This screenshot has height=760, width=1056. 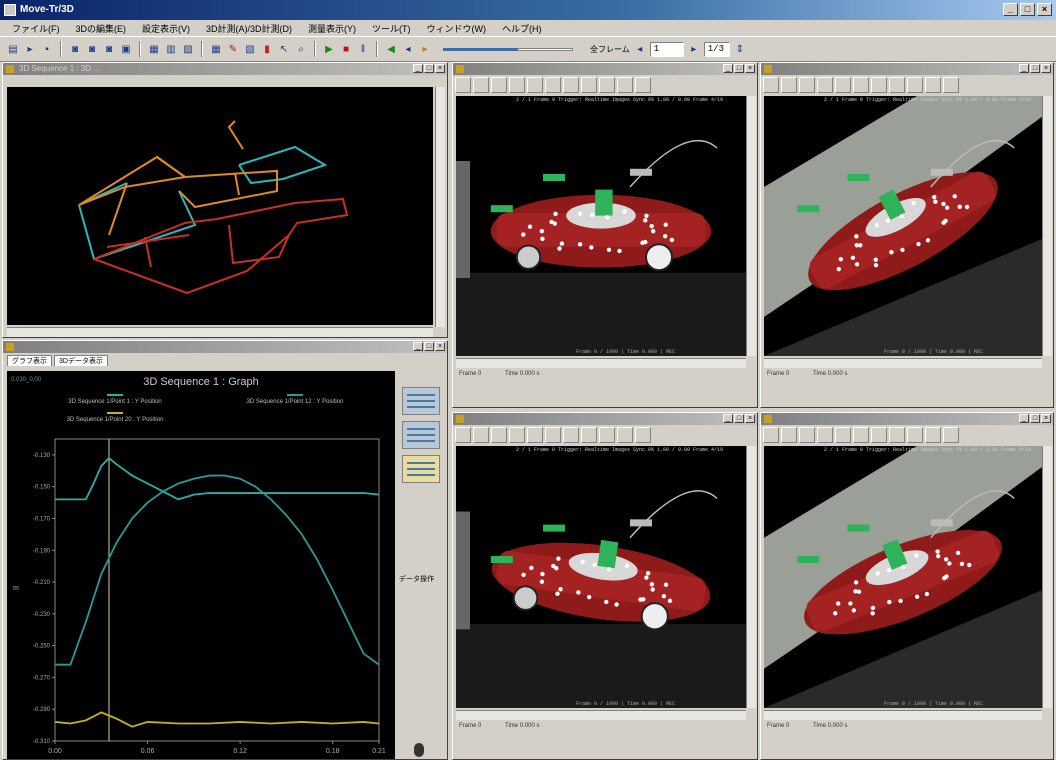 I want to click on wireframe-canvas, so click(x=220, y=206).